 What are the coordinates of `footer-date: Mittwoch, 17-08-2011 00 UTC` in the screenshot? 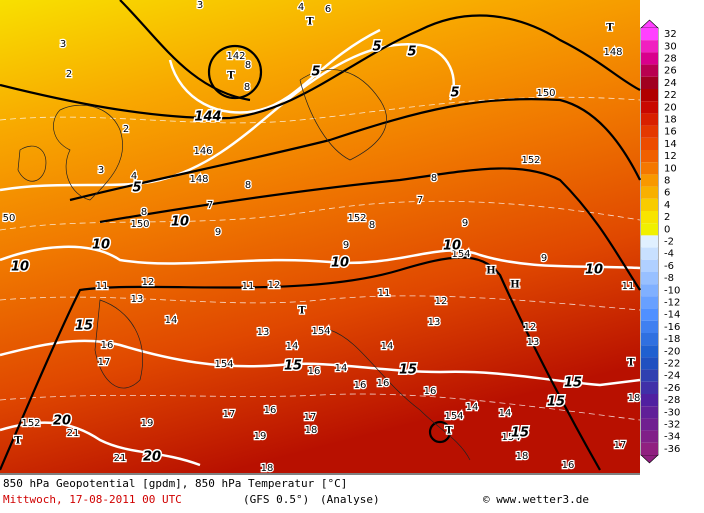 It's located at (92, 499).